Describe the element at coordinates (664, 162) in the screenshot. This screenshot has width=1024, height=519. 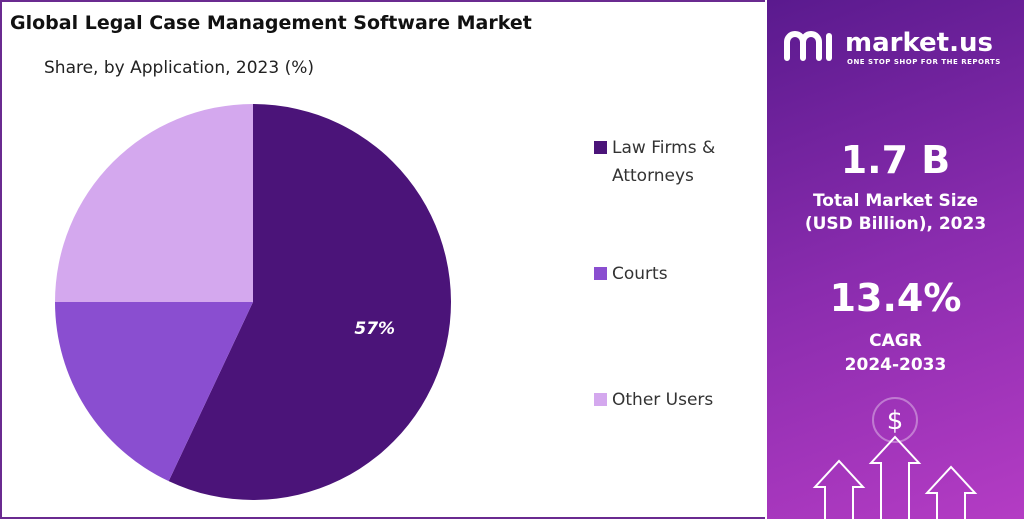
I see `legend-label: Law Firms & Attorneys` at that location.